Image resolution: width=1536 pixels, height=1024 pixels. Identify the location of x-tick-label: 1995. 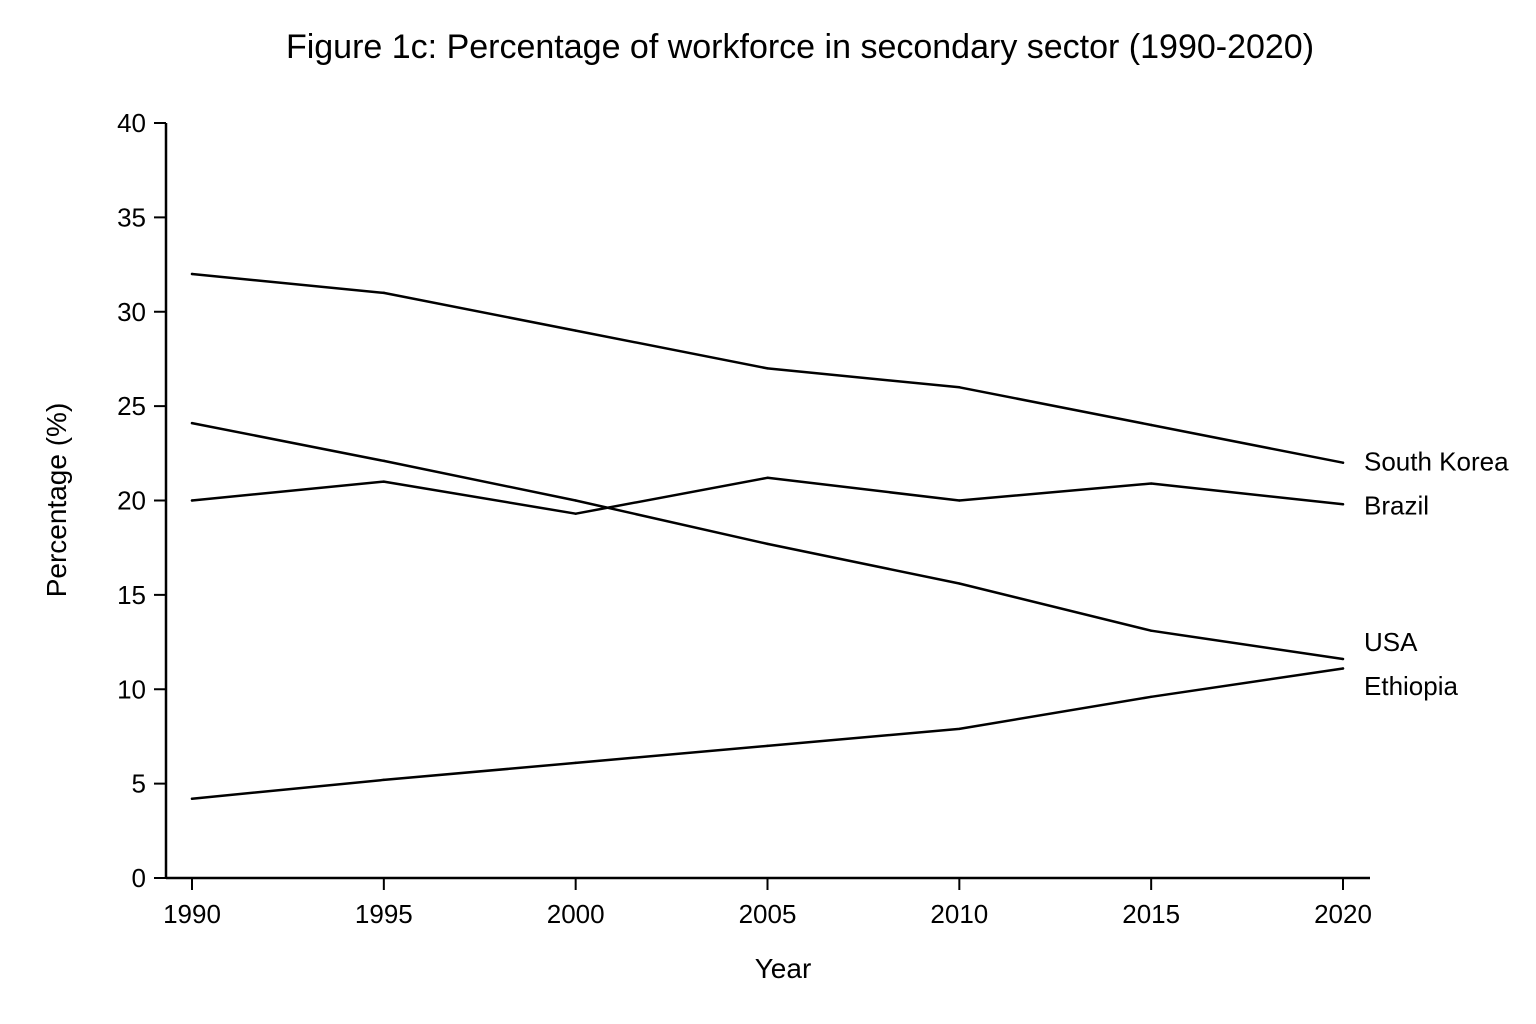
(384, 914).